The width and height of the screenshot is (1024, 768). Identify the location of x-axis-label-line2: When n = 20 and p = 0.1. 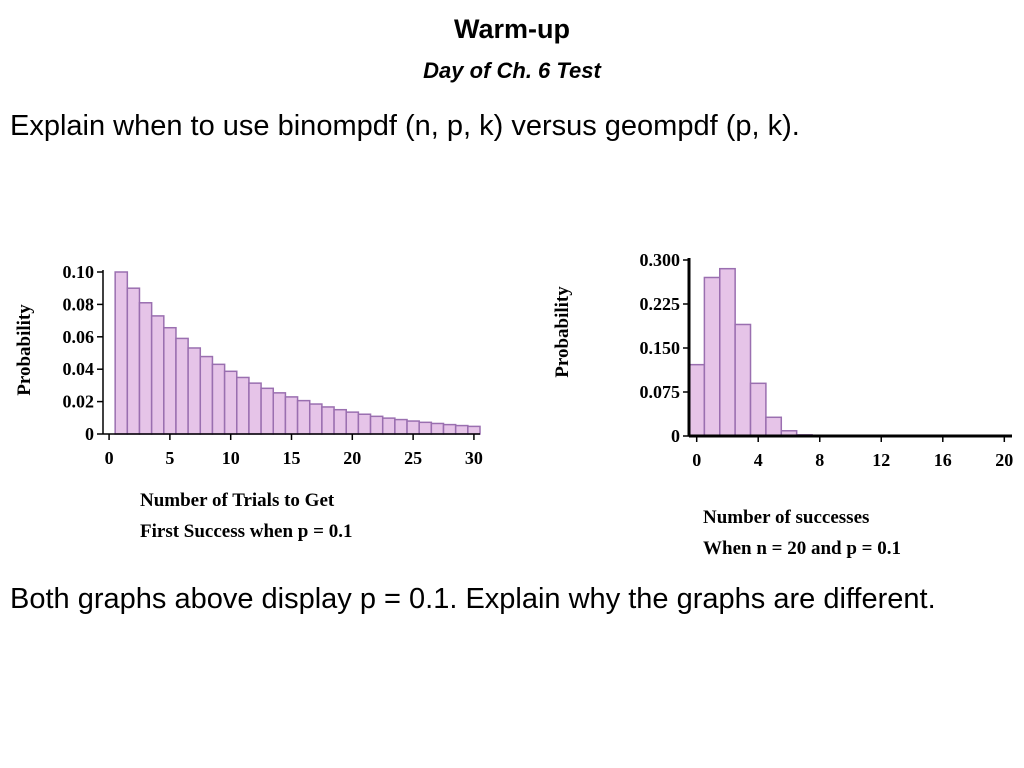
(802, 548).